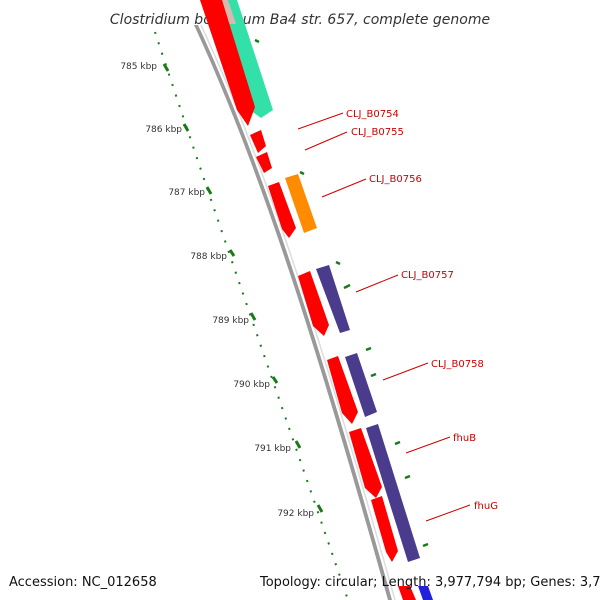  I want to click on gene-label: CLJ_B0755, so click(377, 132).